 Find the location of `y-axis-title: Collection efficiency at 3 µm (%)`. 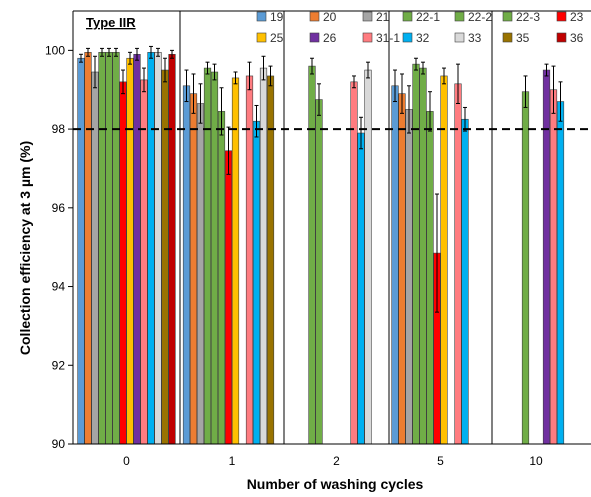

y-axis-title: Collection efficiency at 3 µm (%) is located at coordinates (25, 248).